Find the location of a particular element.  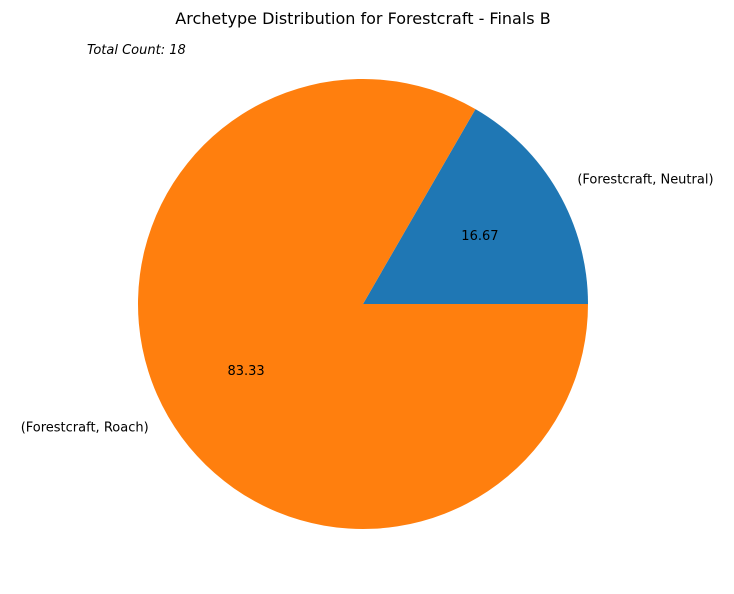

slice-label-1: (Forestcraft, Neutral) is located at coordinates (645, 180).